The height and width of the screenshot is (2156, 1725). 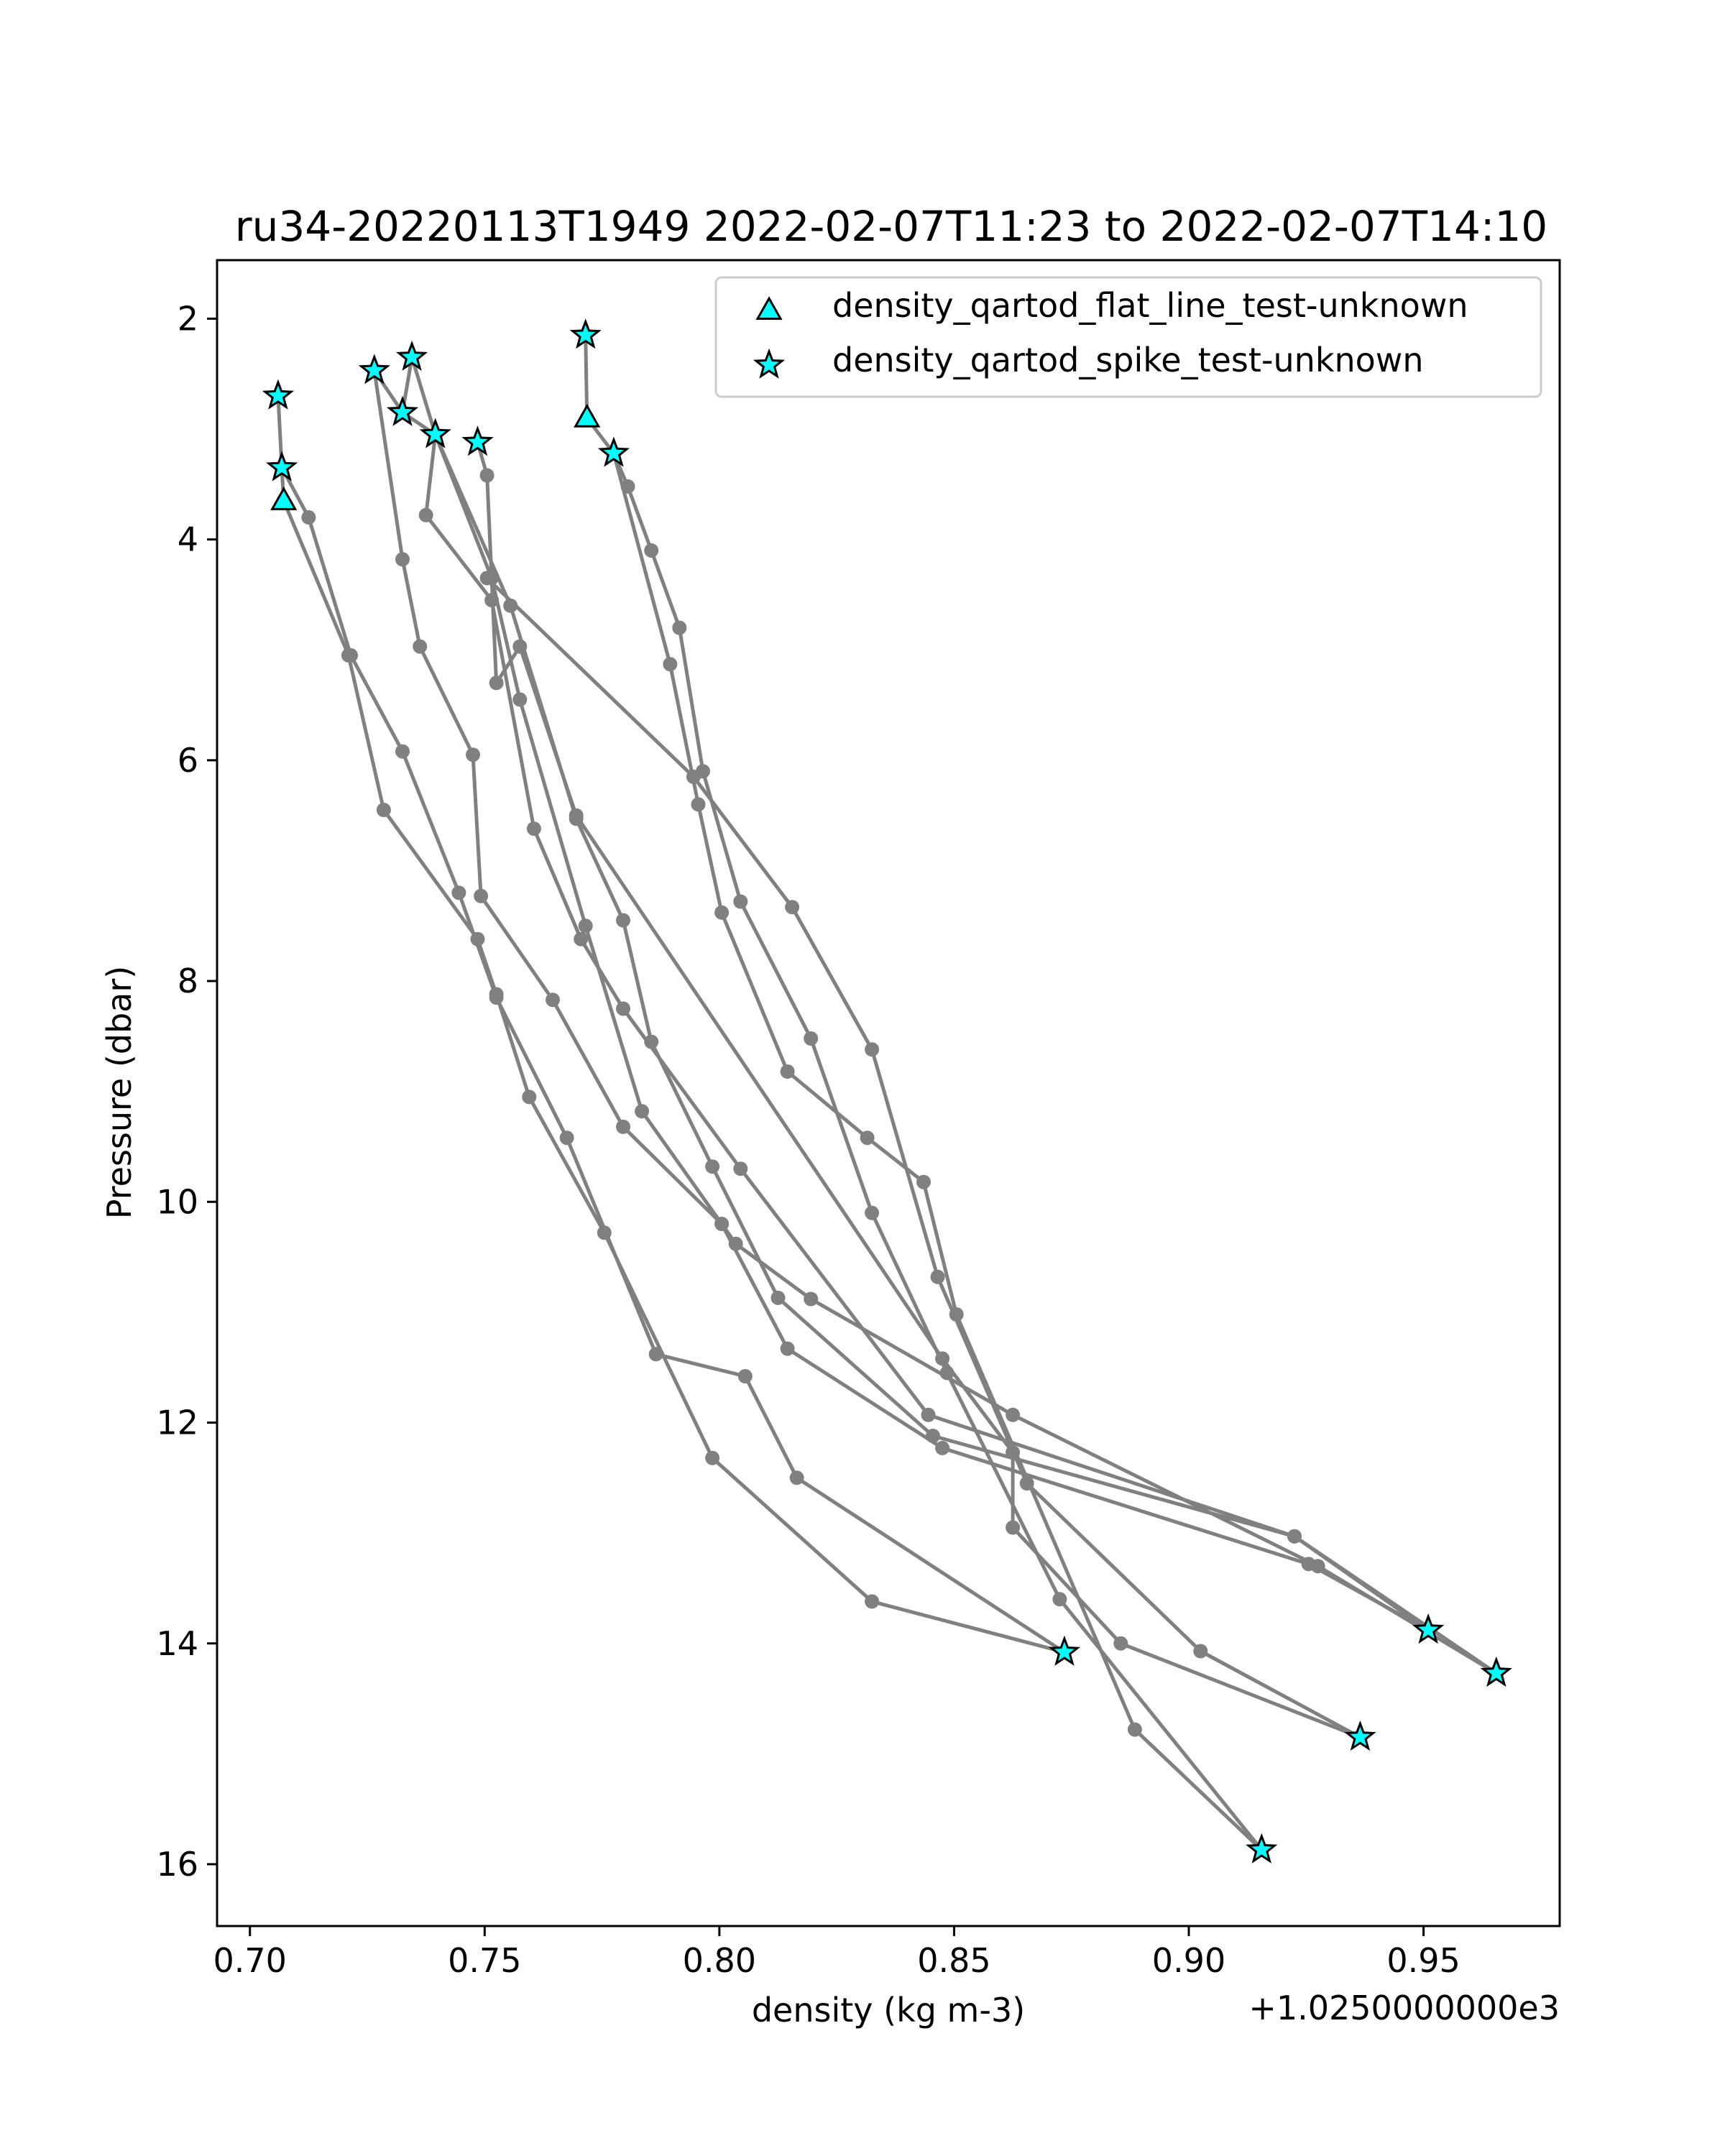 What do you see at coordinates (188, 761) in the screenshot?
I see `y-tick-label: 6` at bounding box center [188, 761].